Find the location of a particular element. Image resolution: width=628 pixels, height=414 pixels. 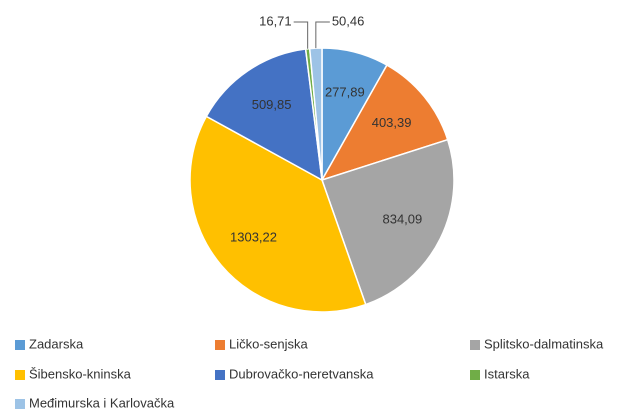

legend-label: Šibensko-kninska is located at coordinates (80, 373).